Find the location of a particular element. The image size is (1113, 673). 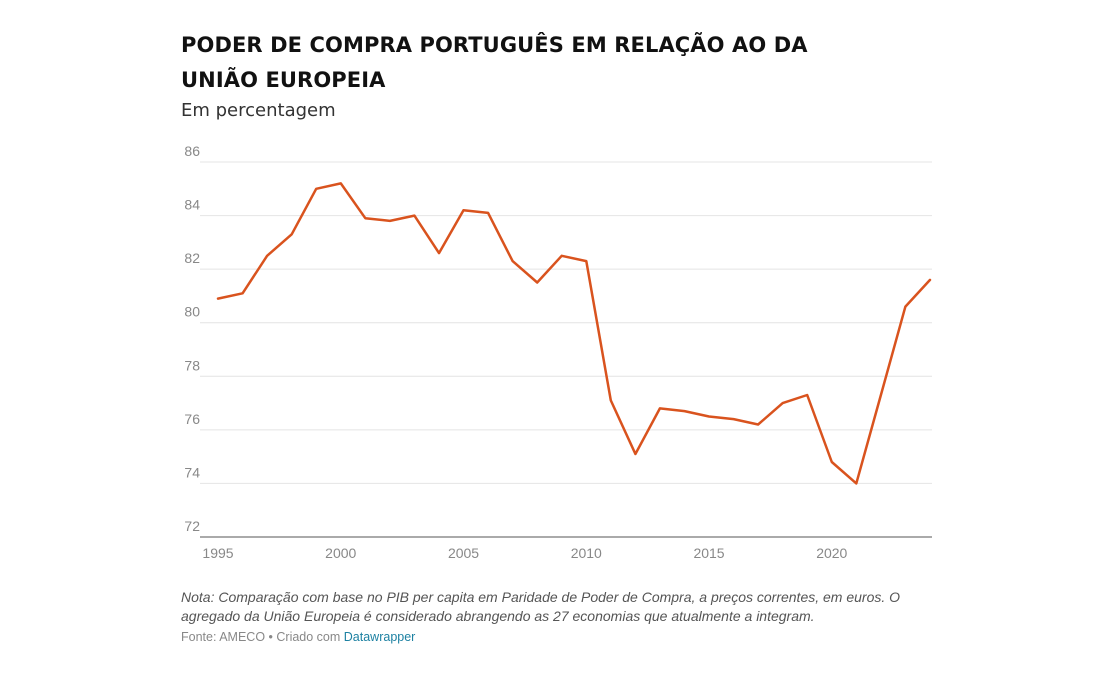

x-tick-label-1995: 1995 is located at coordinates (217, 553).